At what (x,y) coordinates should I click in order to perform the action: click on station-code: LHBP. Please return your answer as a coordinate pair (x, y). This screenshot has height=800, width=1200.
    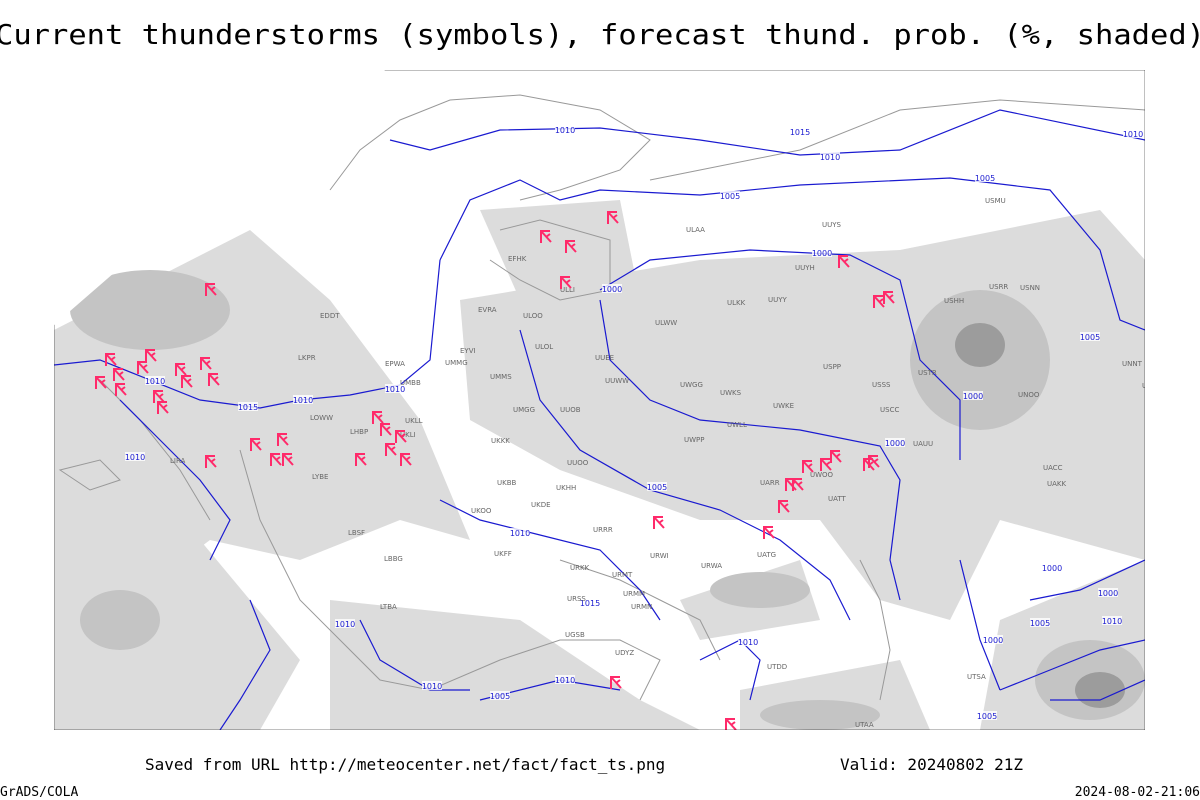
    Looking at the image, I should click on (359, 432).